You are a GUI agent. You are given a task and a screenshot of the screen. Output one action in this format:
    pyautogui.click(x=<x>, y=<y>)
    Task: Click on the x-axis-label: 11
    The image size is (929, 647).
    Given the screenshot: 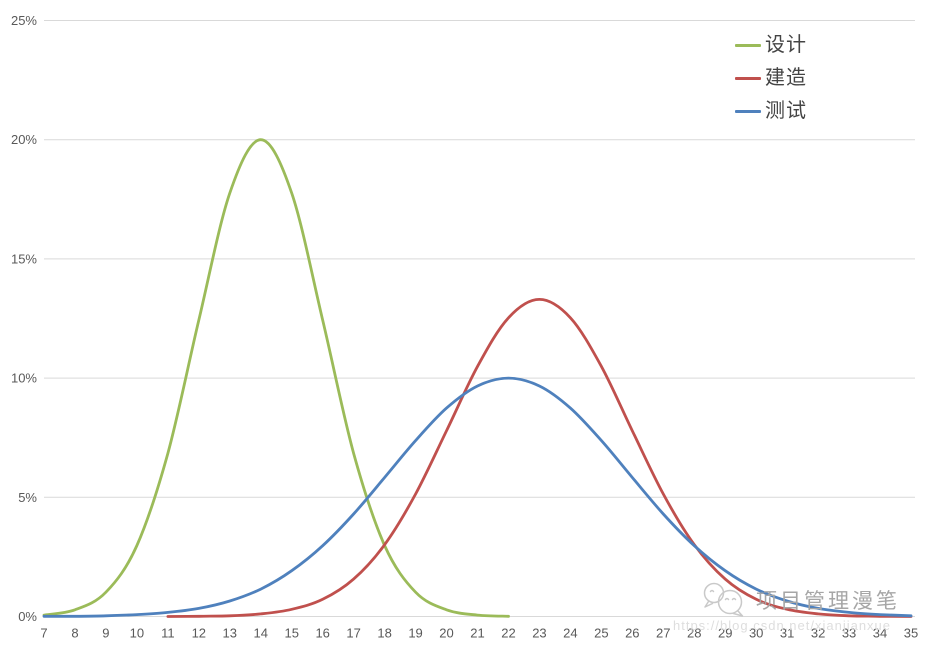 What is the action you would take?
    pyautogui.click(x=168, y=633)
    